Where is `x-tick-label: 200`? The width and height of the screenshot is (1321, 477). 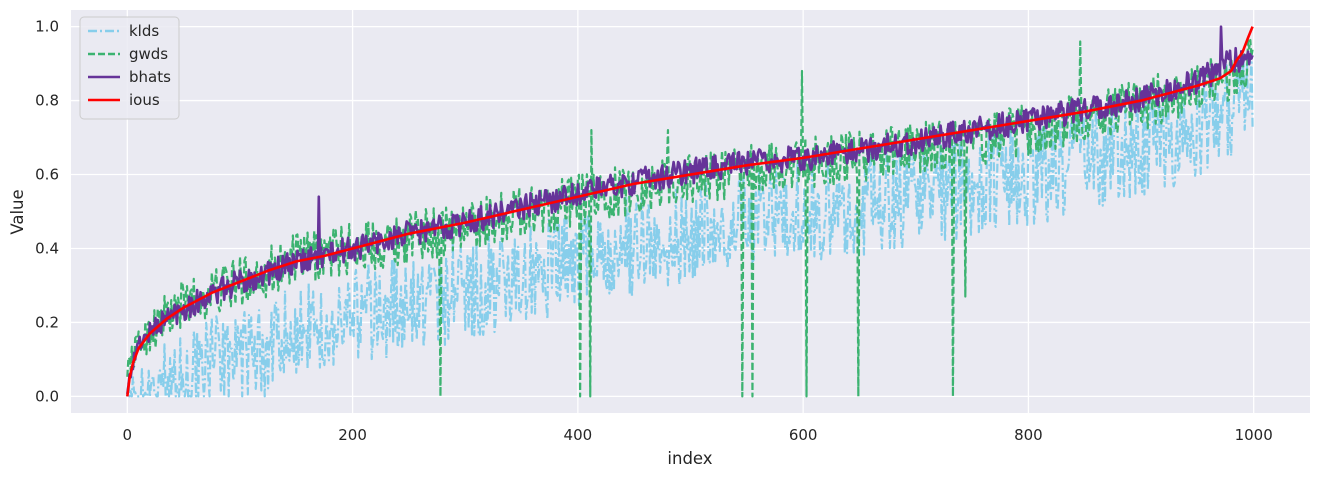
x-tick-label: 200 is located at coordinates (352, 435).